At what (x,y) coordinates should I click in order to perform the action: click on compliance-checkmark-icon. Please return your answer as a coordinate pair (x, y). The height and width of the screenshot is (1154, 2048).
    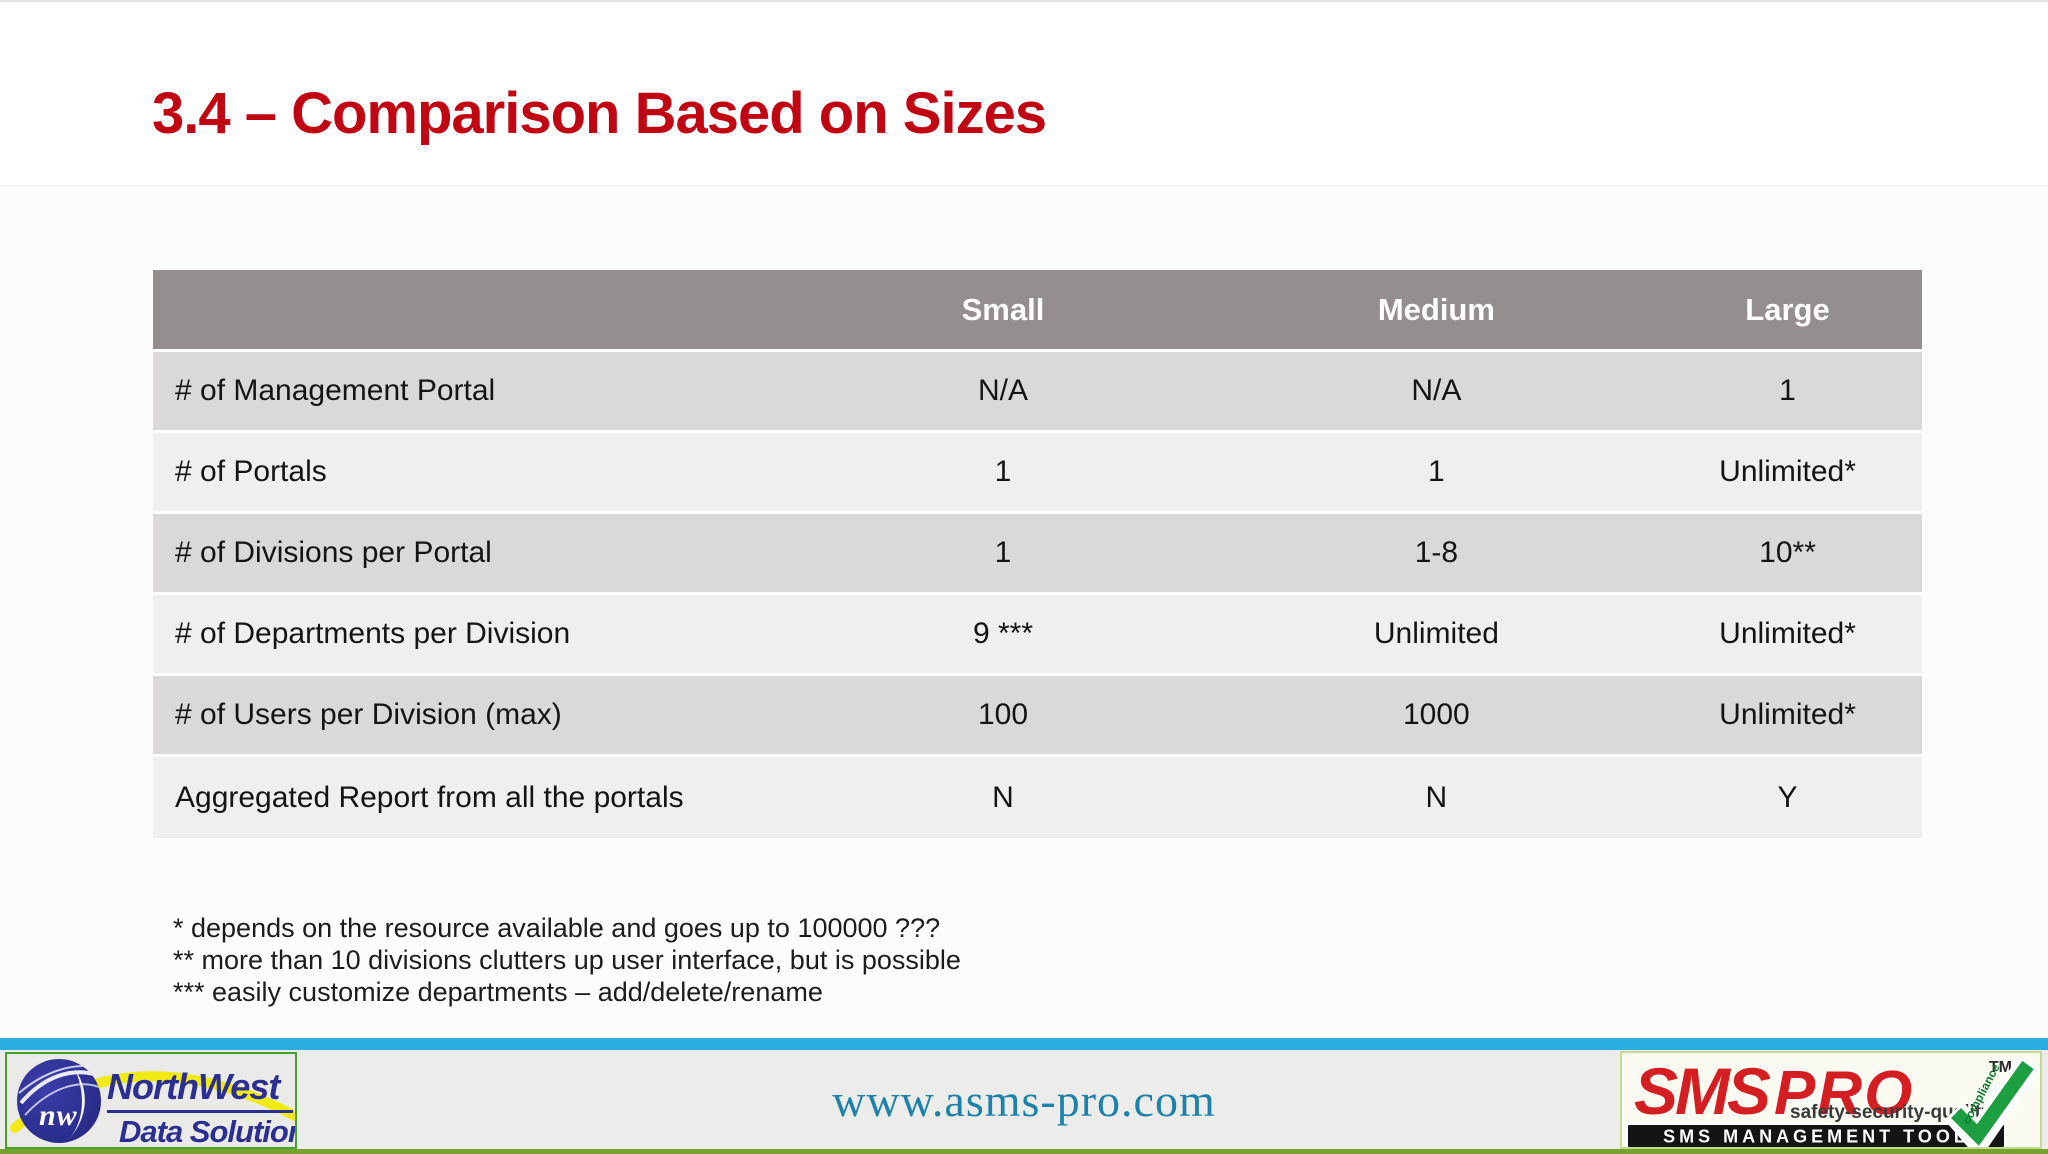
    Looking at the image, I should click on (1992, 1102).